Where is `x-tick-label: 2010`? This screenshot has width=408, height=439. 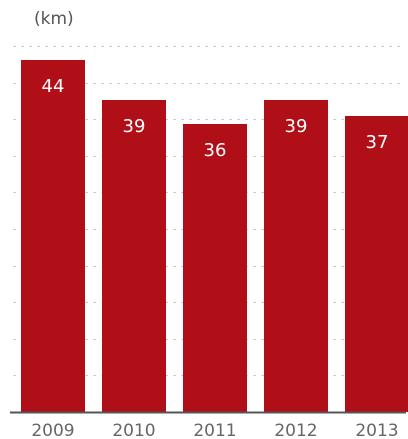 x-tick-label: 2010 is located at coordinates (133, 430).